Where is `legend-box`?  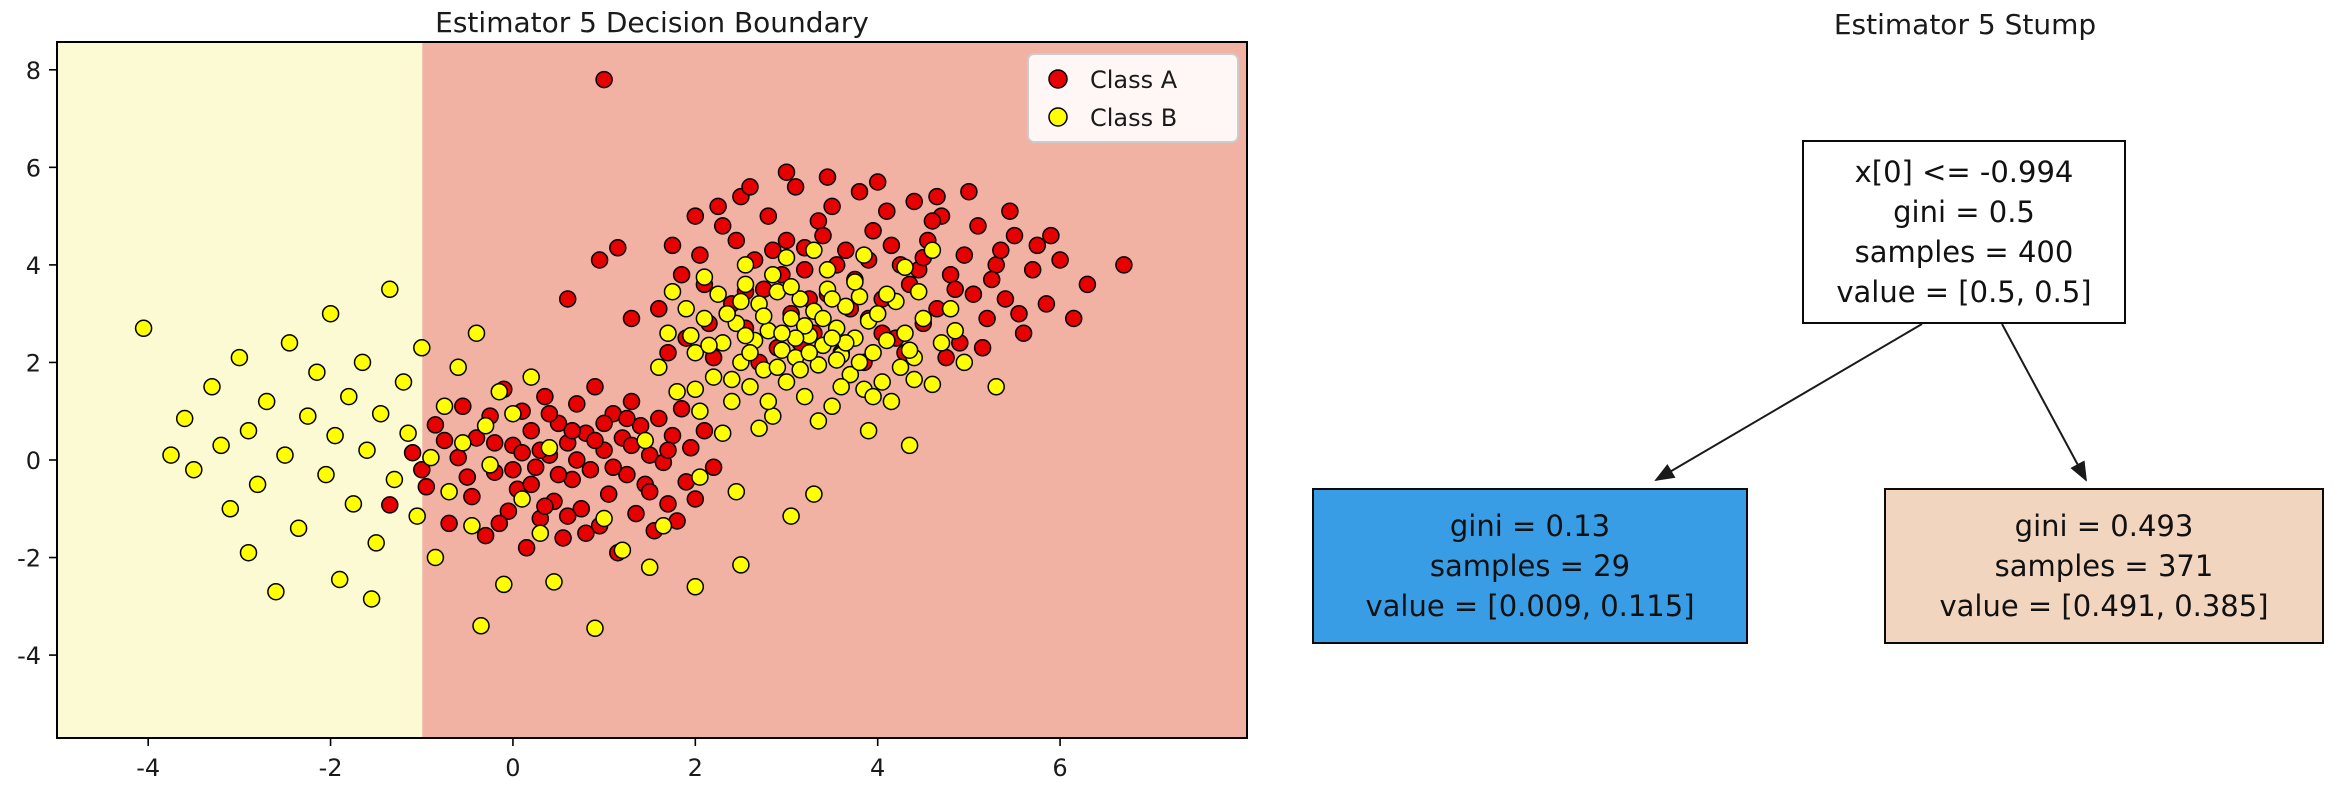 legend-box is located at coordinates (1133, 98).